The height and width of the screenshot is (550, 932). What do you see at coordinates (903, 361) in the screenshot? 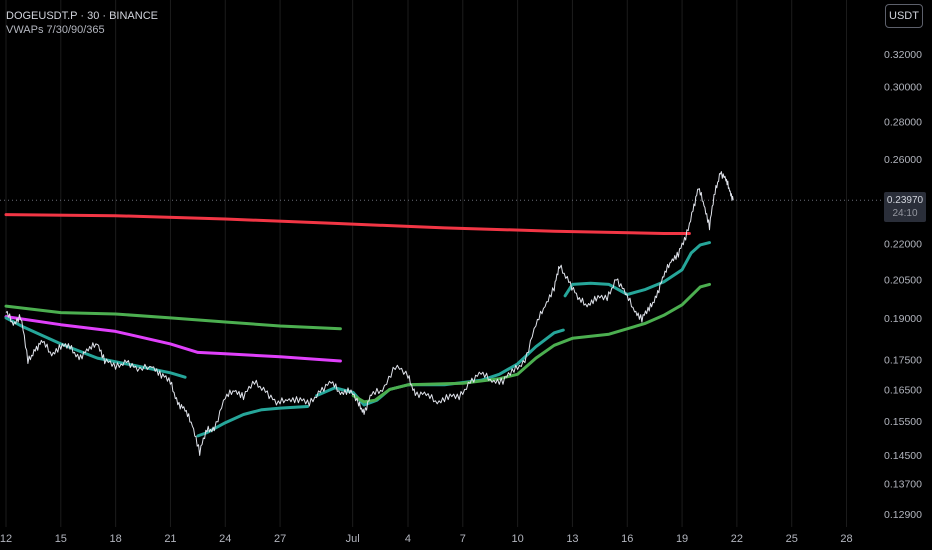
I see `y-tick-label: 0.17500` at bounding box center [903, 361].